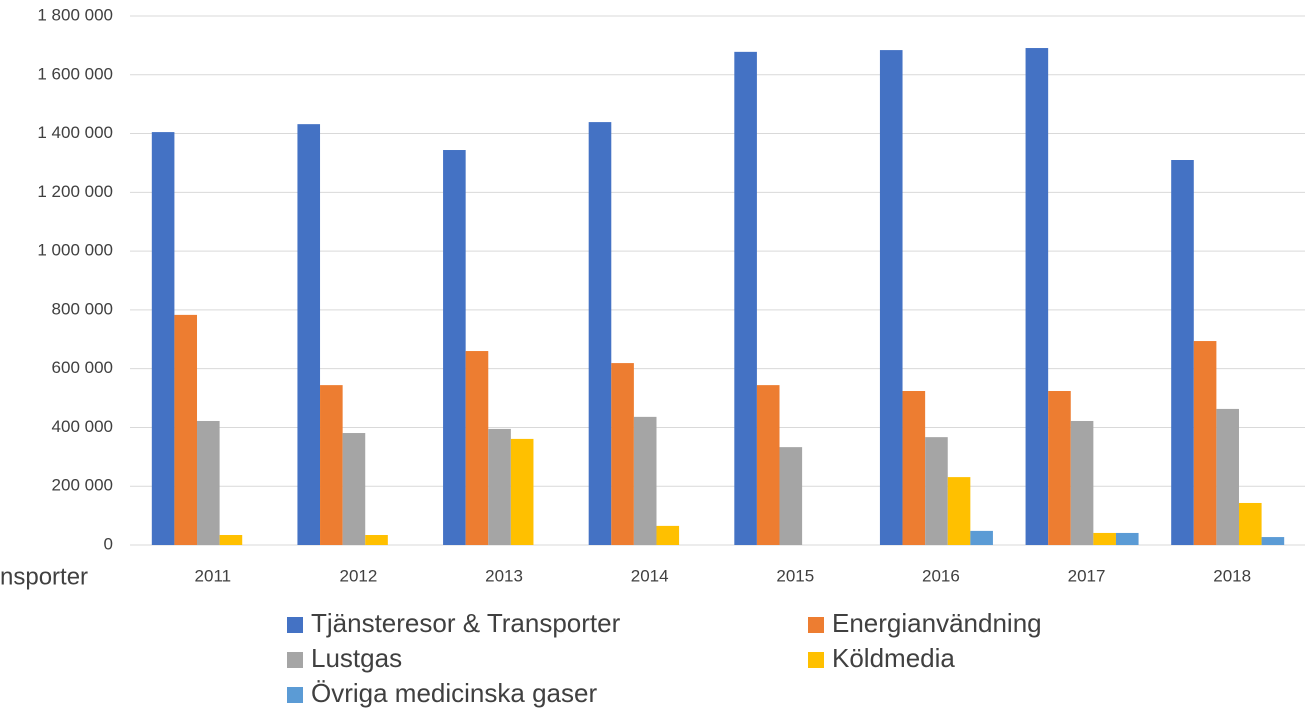 This screenshot has width=1309, height=711. Describe the element at coordinates (44, 576) in the screenshot. I see `annotation: nsporter` at that location.